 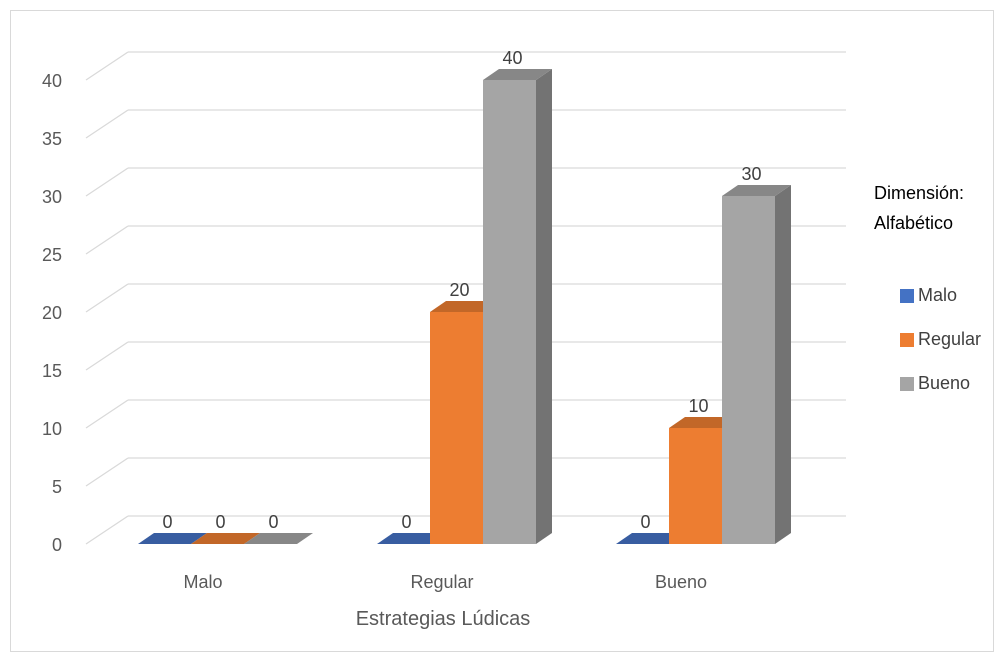 I want to click on bar-malo-bueno, so click(x=650, y=538).